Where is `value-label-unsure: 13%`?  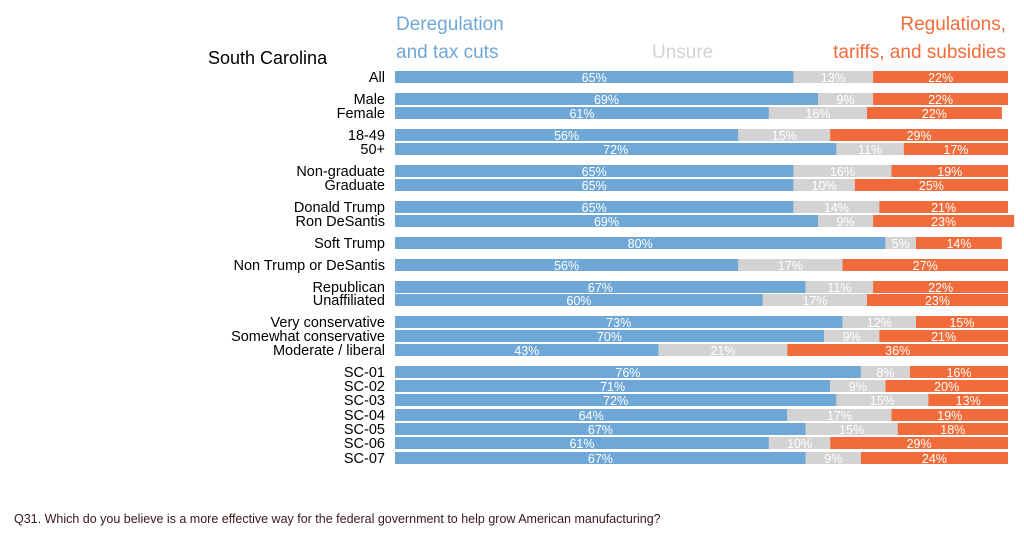
value-label-unsure: 13% is located at coordinates (833, 78).